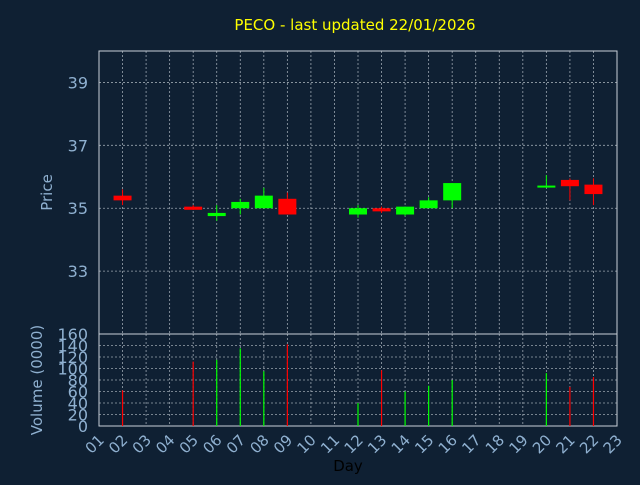  I want to click on price-ytick-label: 37, so click(78, 145).